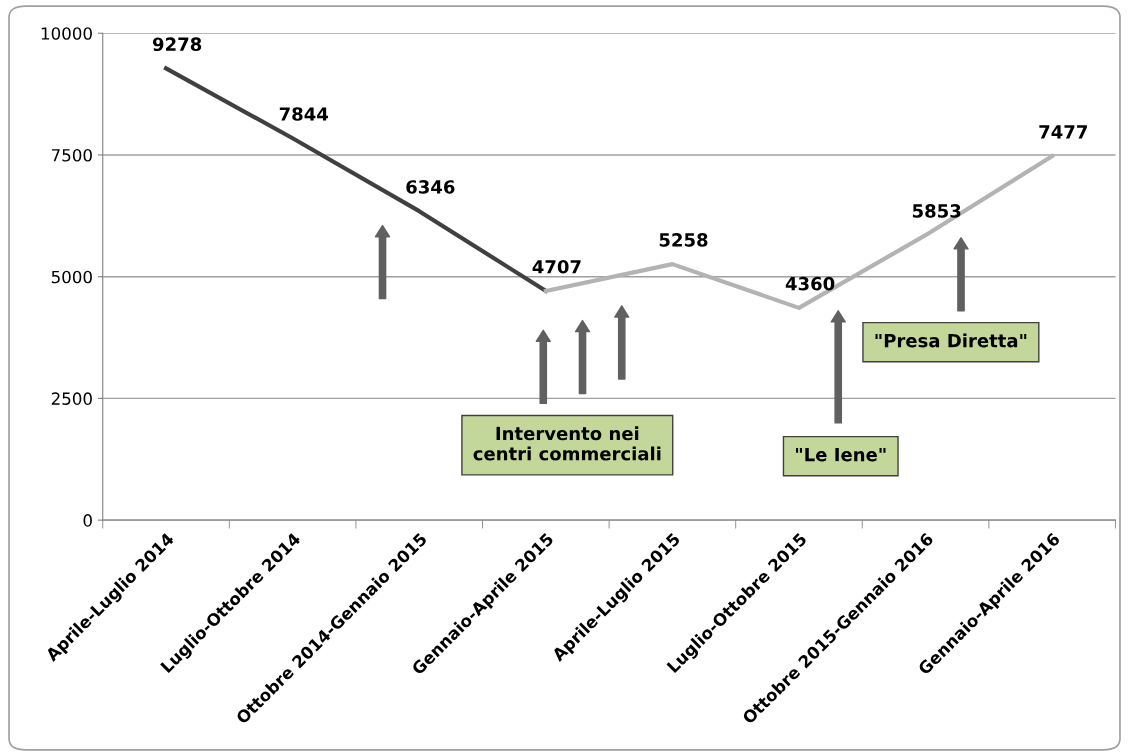 The height and width of the screenshot is (756, 1129). Describe the element at coordinates (71, 155) in the screenshot. I see `y-tick-label: 7500` at that location.